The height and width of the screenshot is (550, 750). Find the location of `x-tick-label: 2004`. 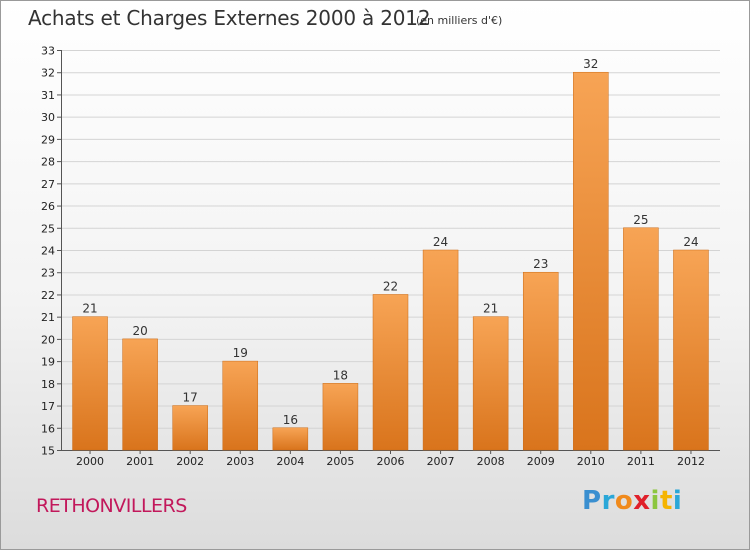

x-tick-label: 2004 is located at coordinates (290, 461).